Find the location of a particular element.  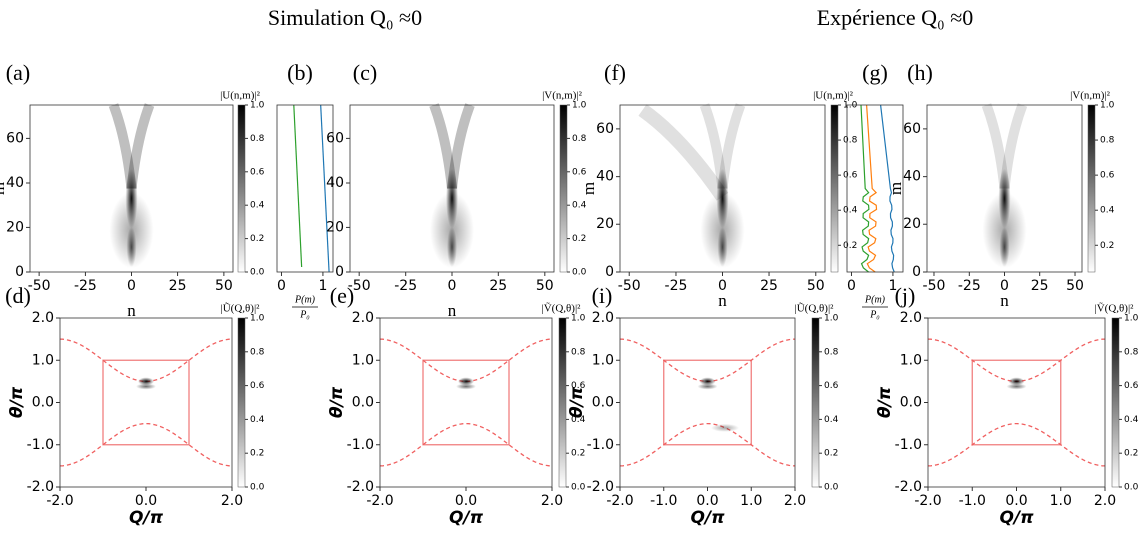

x-tick-label: -50 is located at coordinates (934, 286).